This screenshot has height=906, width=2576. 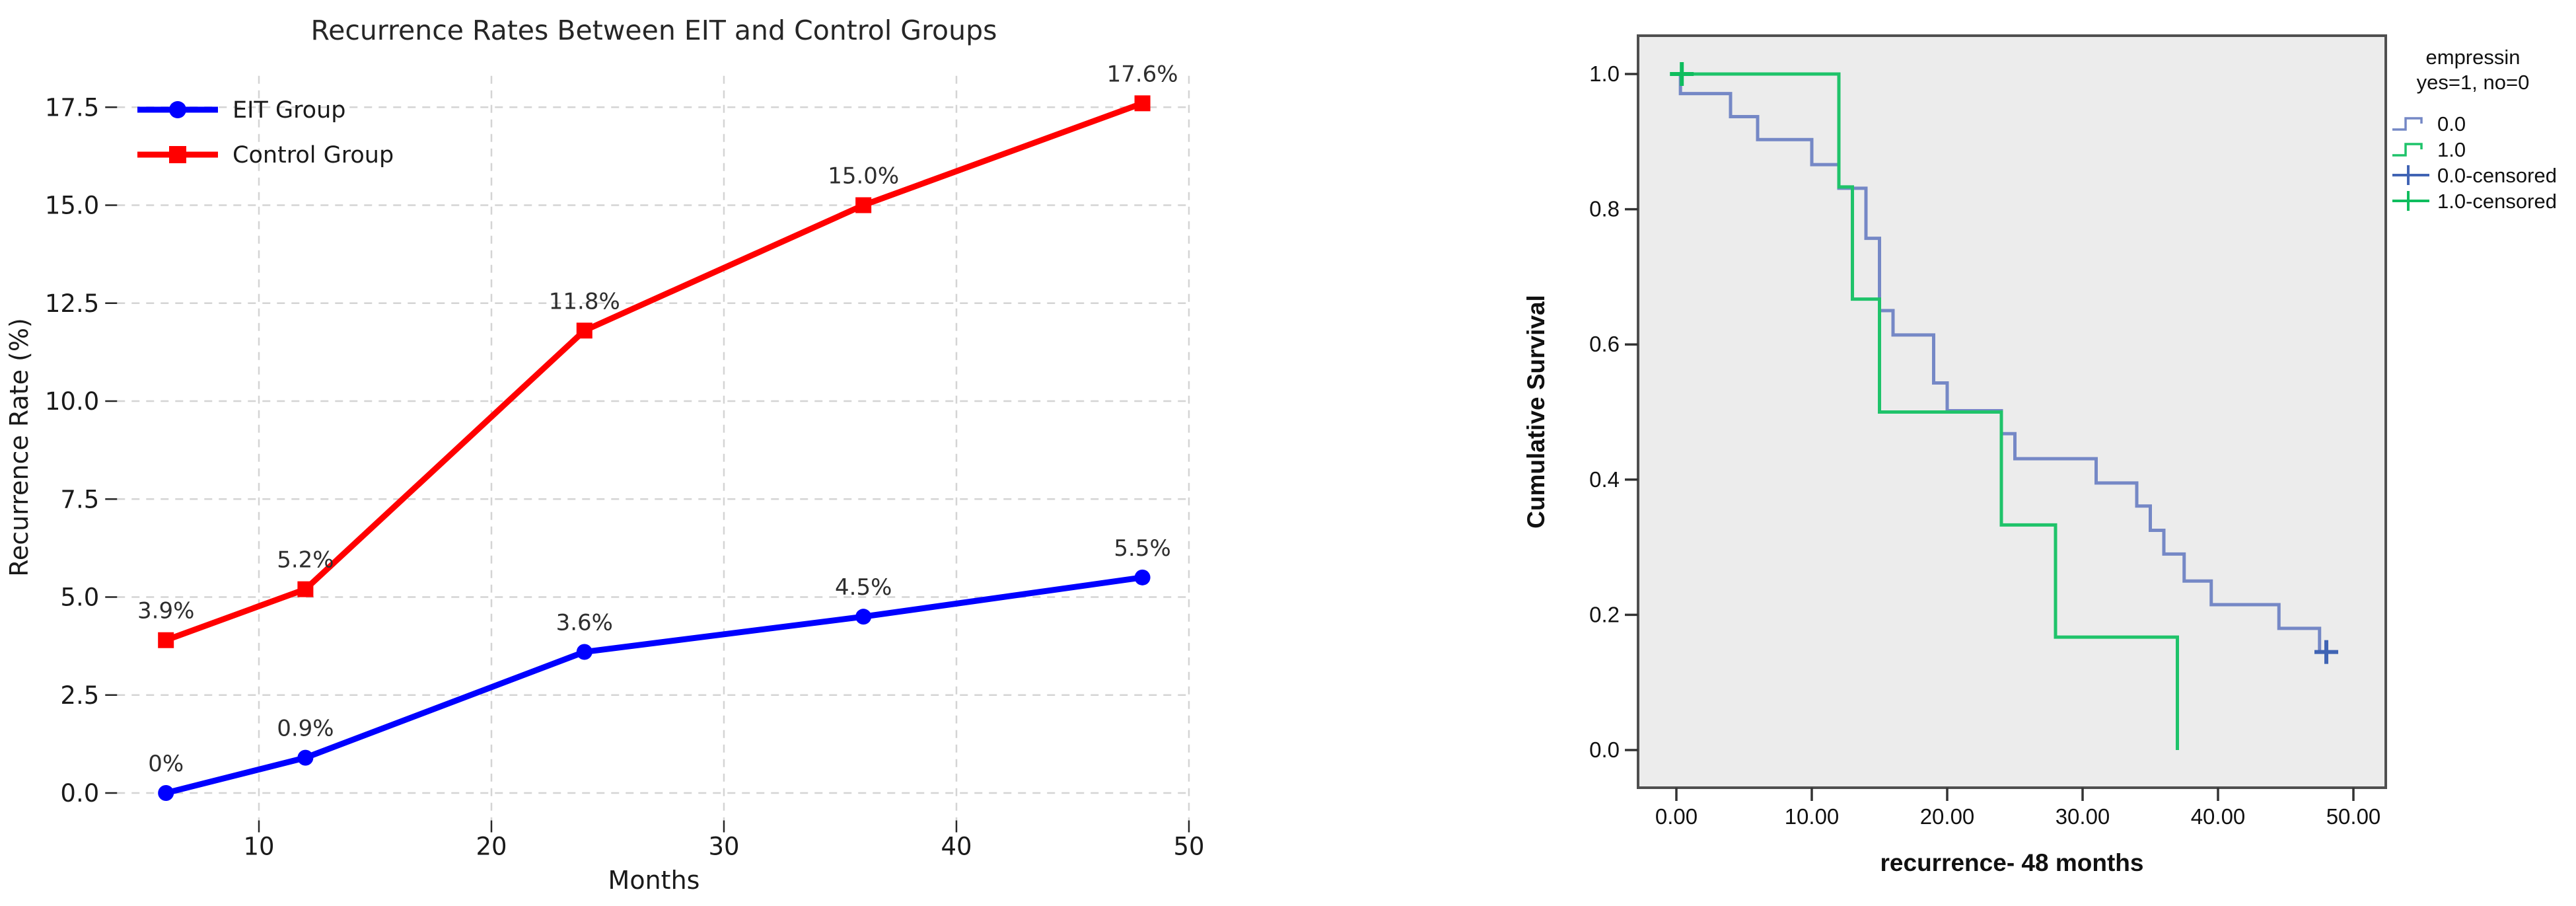 I want to click on y-tick-label: 0.6, so click(x=1604, y=344).